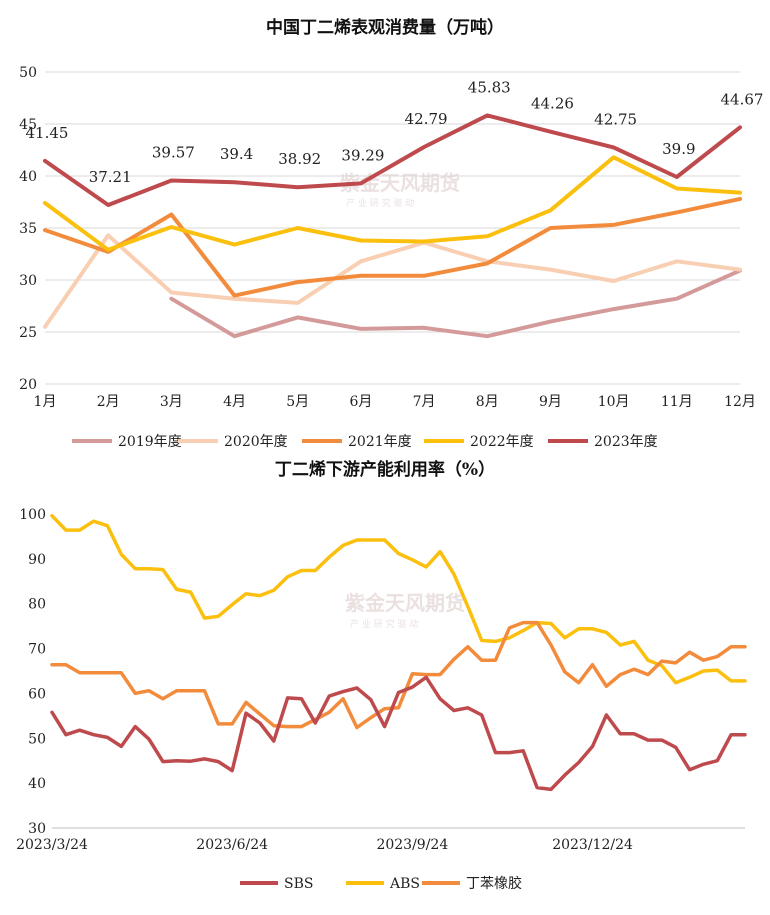 This screenshot has height=915, width=770. What do you see at coordinates (626, 442) in the screenshot?
I see `chart1-legend-label: 2023年度` at bounding box center [626, 442].